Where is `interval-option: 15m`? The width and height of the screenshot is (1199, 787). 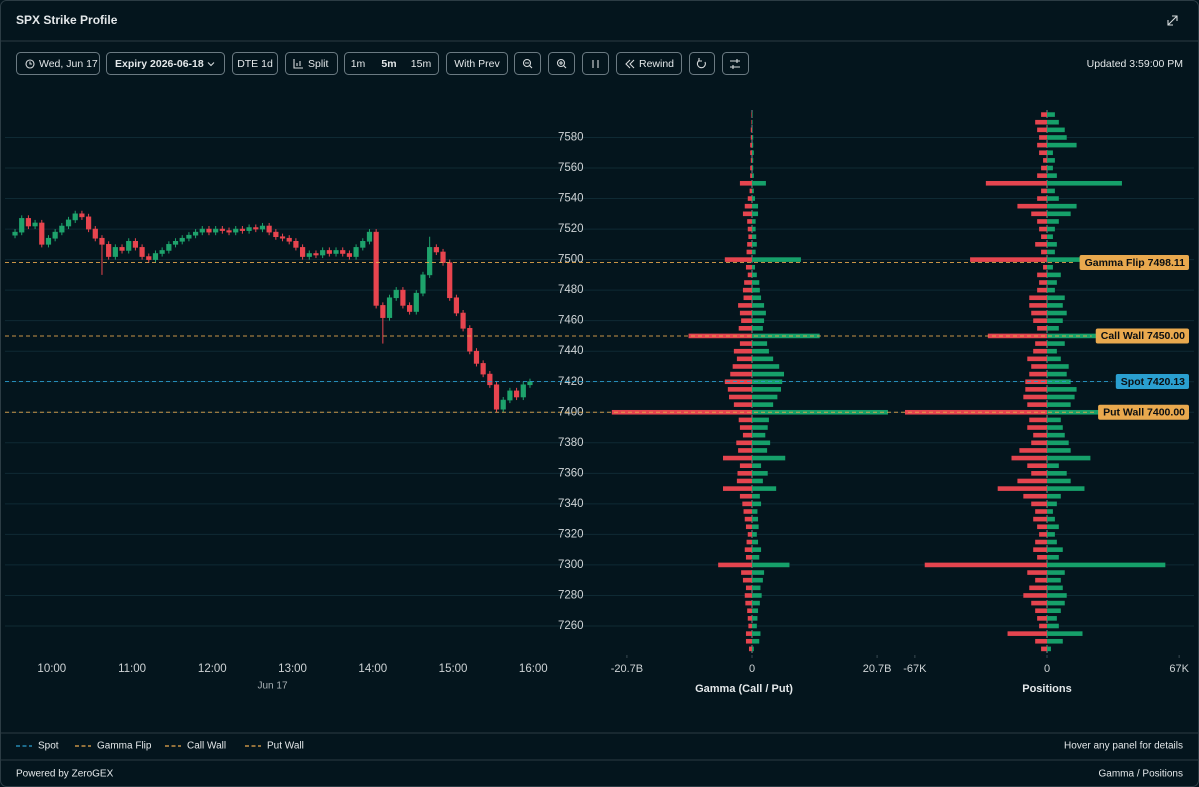
interval-option: 15m is located at coordinates (421, 64).